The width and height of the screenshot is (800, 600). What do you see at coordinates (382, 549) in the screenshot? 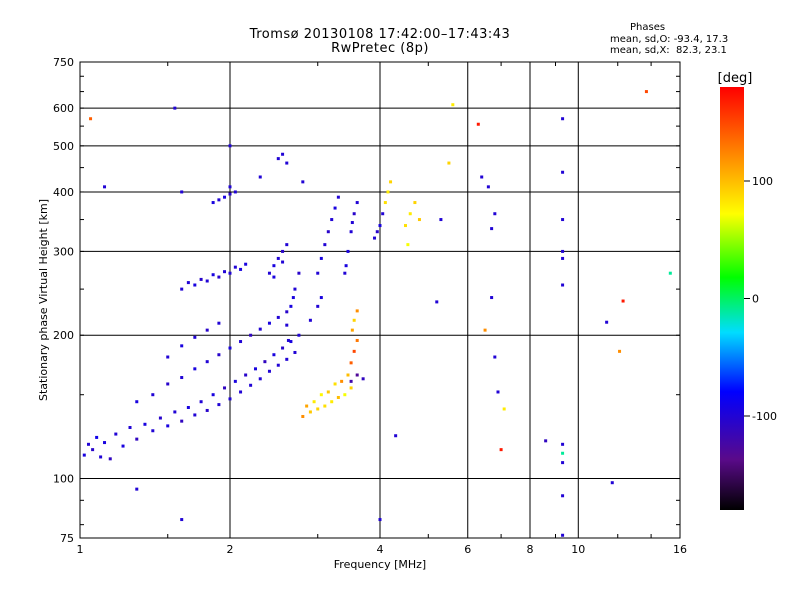
I see `x-tick-labels: 1 2 4 6 8 10 16` at bounding box center [382, 549].